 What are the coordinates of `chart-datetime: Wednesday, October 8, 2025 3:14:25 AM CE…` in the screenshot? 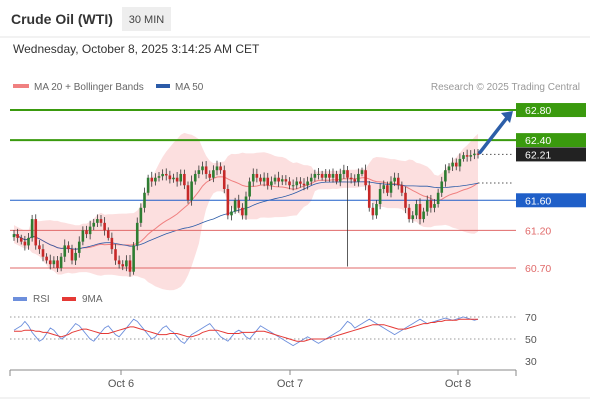 It's located at (136, 49).